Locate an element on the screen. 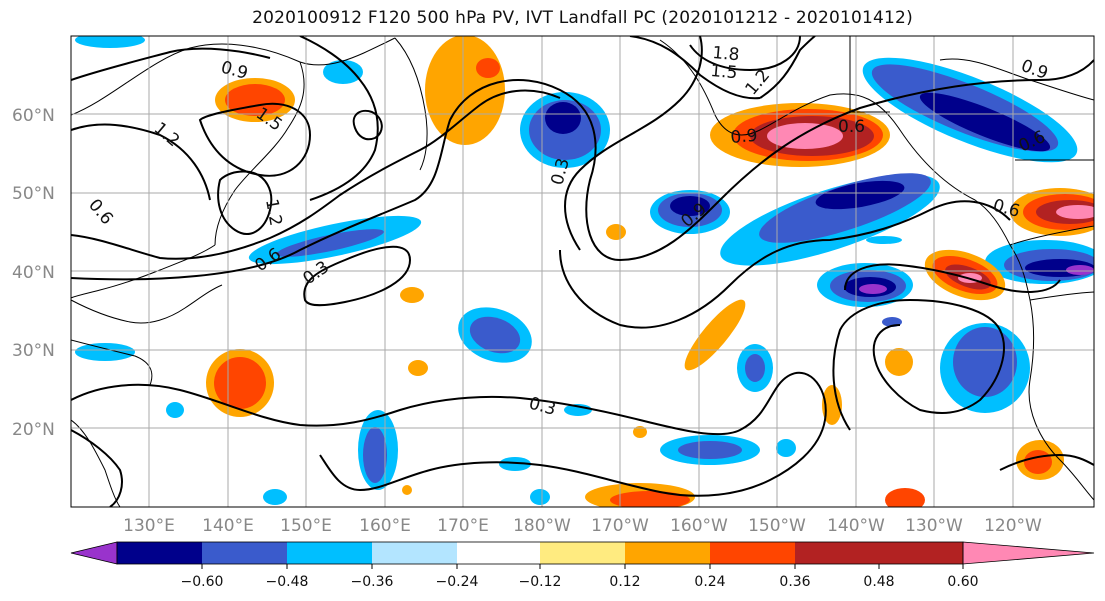 The image size is (1105, 601). lon-label: 180°W is located at coordinates (542, 526).